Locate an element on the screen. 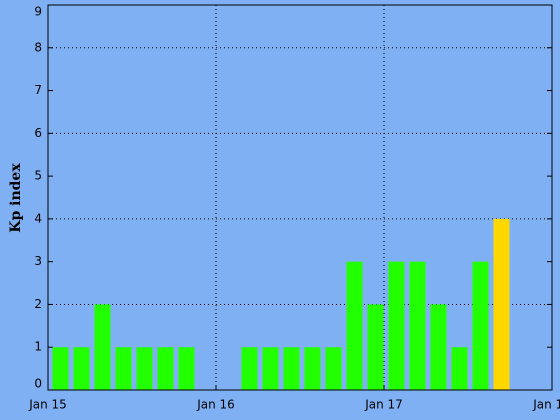 This screenshot has width=560, height=420. x-tick-label: Jan 15 is located at coordinates (47, 405).